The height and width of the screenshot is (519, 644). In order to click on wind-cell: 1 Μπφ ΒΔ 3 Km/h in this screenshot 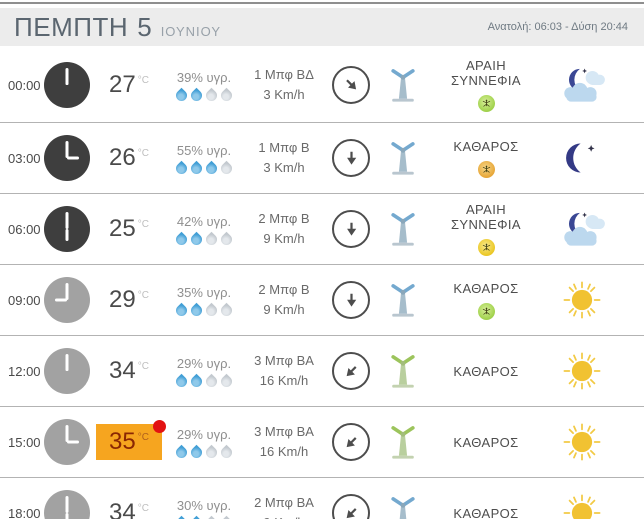, I will do `click(284, 85)`.